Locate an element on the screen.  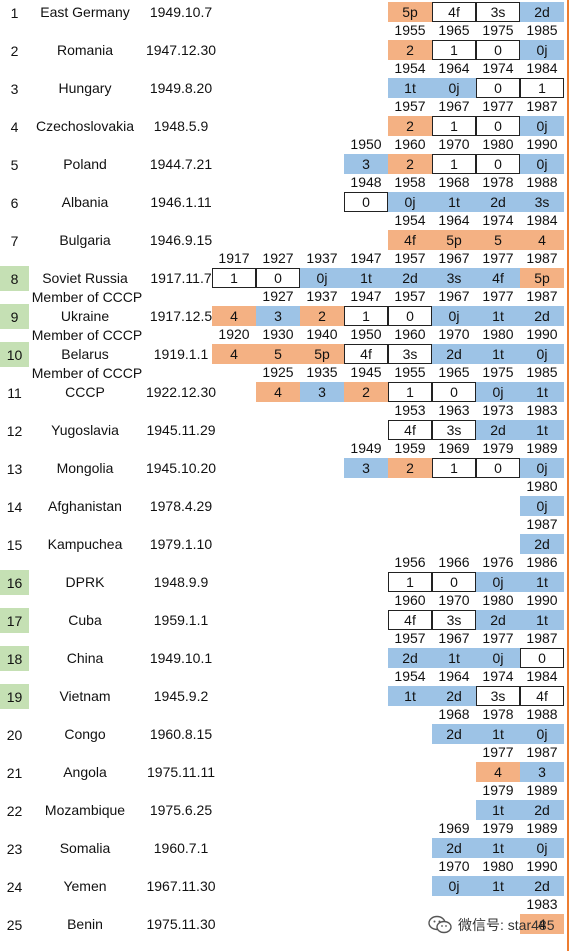
founding-date: 1945.11.29 is located at coordinates (181, 430).